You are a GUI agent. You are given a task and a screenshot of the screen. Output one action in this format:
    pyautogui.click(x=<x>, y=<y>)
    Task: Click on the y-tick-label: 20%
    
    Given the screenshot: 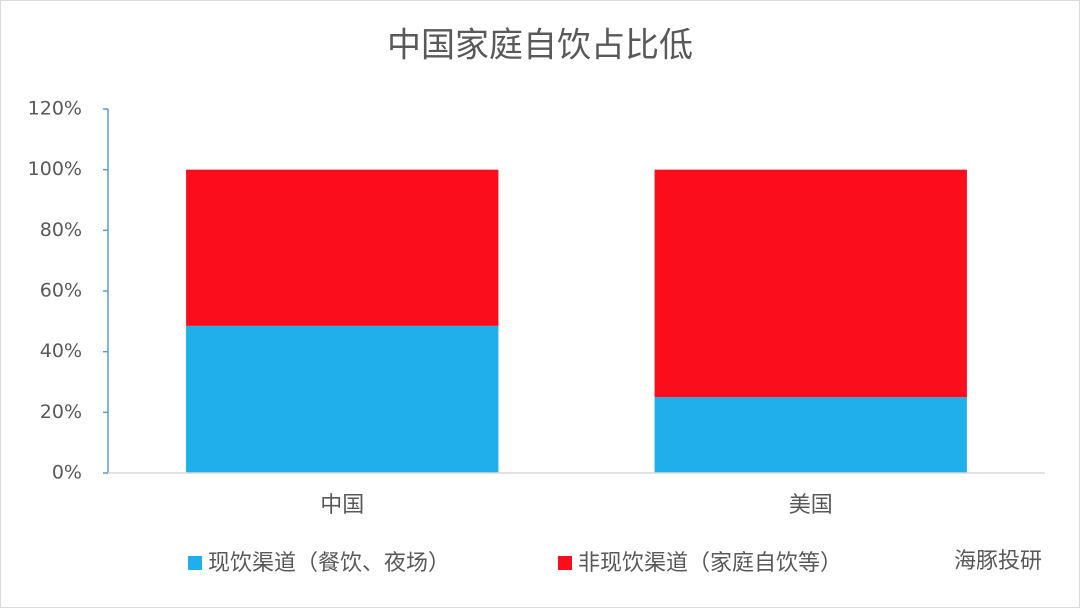 What is the action you would take?
    pyautogui.click(x=61, y=412)
    